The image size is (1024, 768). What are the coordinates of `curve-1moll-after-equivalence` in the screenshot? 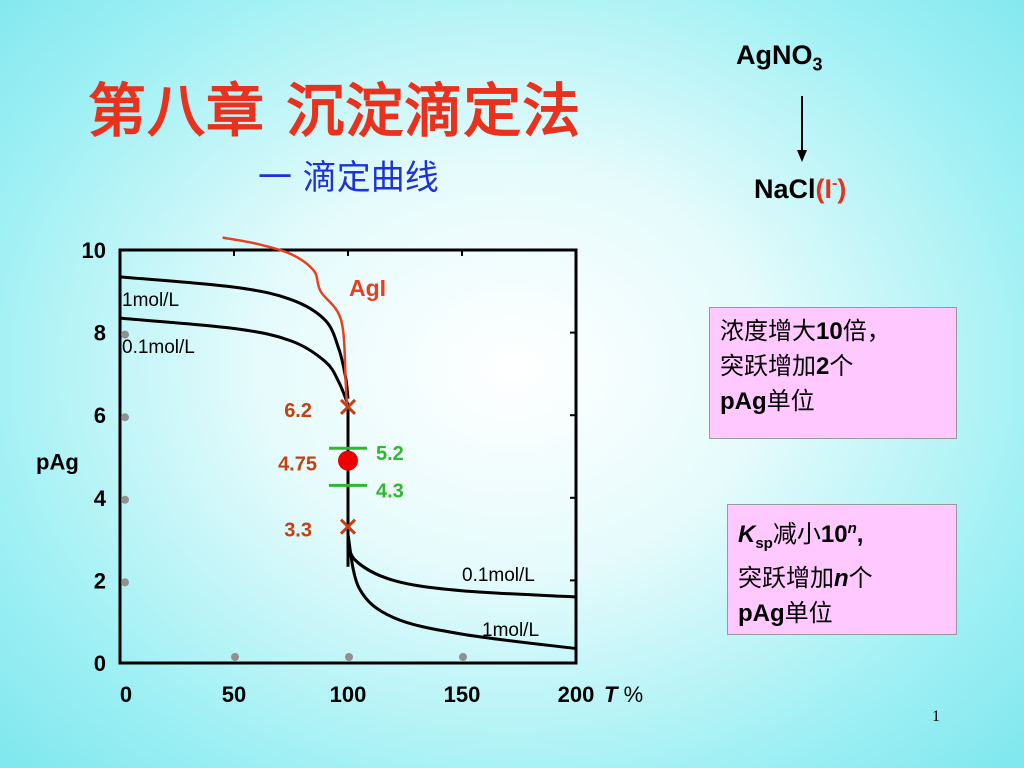 It's located at (461, 592).